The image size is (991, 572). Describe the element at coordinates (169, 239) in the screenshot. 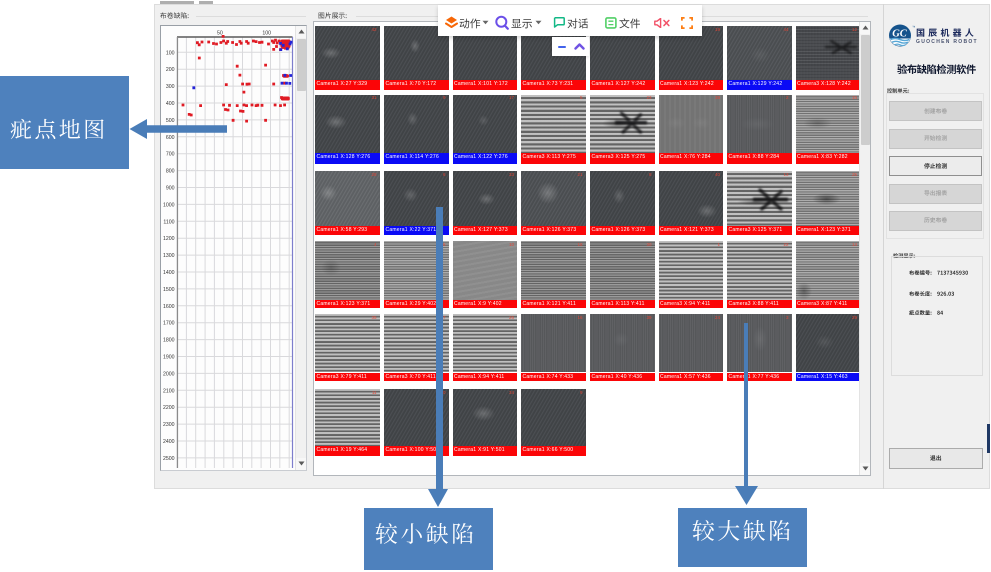

I see `svg-text: 1200` at that location.